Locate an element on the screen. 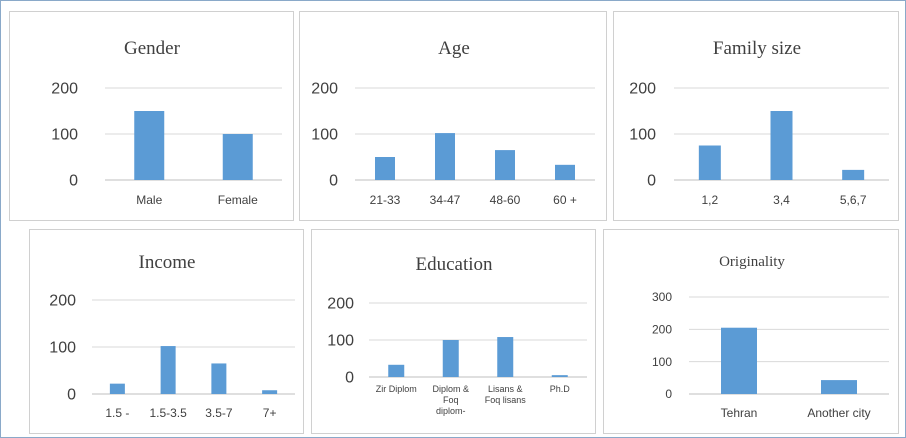  chart-panel-income: Income 0 100 200 1.5 - 1.5-3.5 3.5-7 7+ is located at coordinates (166, 331).